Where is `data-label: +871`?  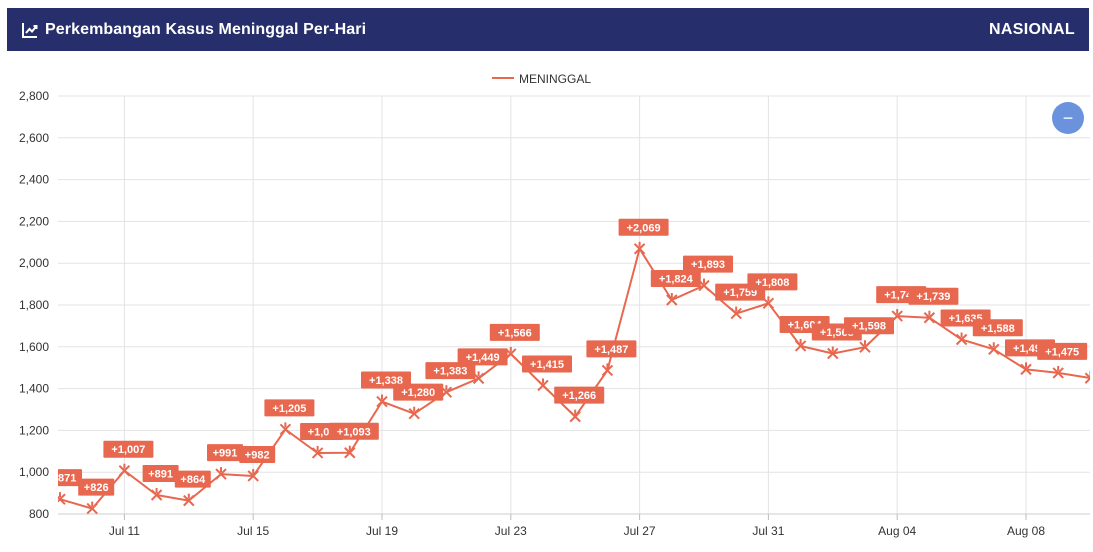 data-label: +871 is located at coordinates (64, 479).